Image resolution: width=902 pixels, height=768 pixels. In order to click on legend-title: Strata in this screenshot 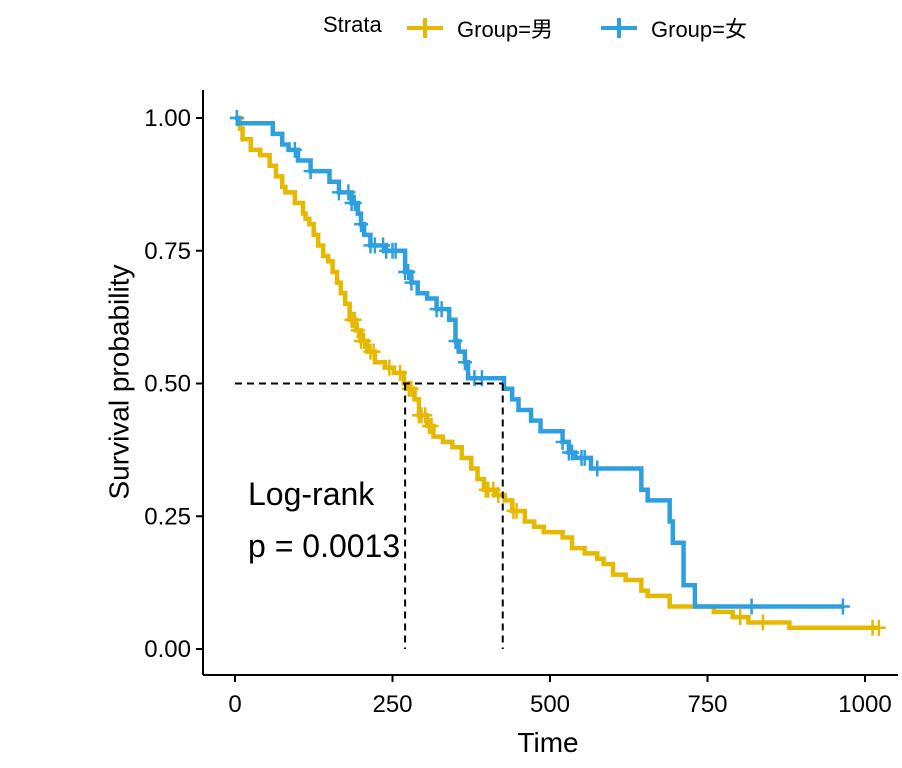, I will do `click(352, 24)`.